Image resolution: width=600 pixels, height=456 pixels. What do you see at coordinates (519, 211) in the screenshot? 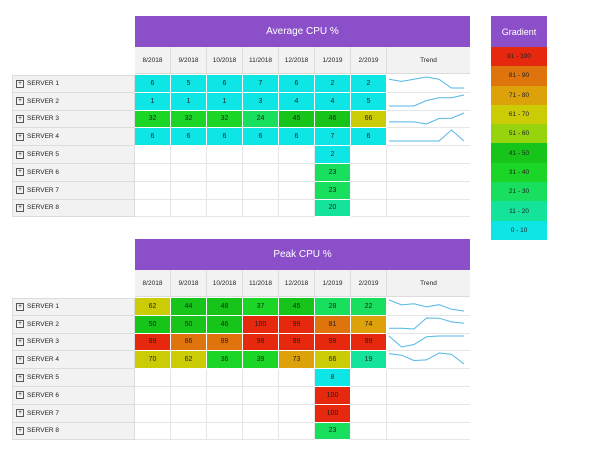
I see `gradient-legend-item: 11 - 20` at bounding box center [519, 211].